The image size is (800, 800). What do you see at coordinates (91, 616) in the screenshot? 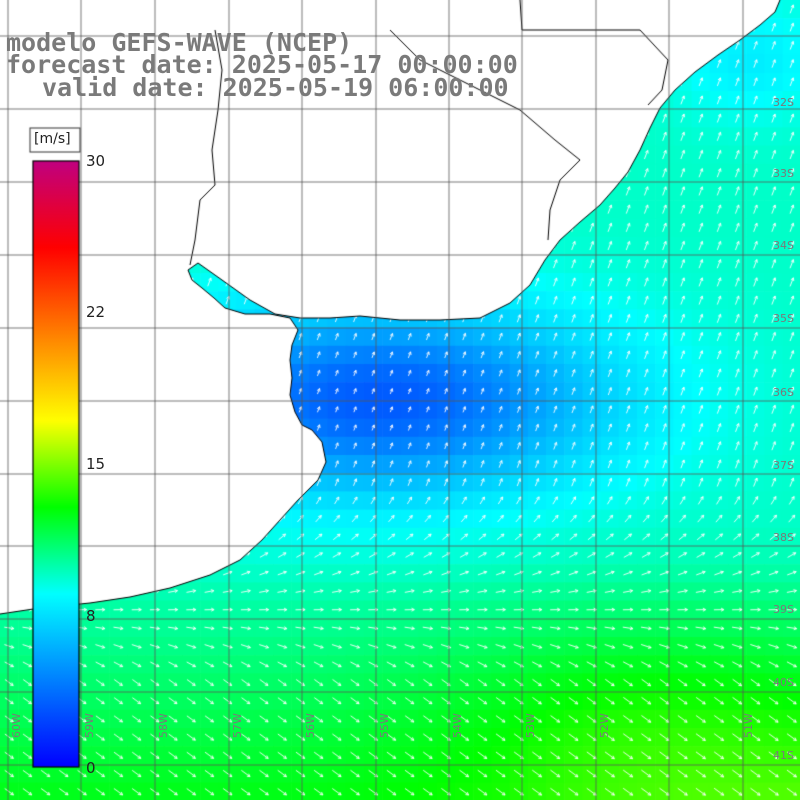
I see `colorbar-tick-8: 8` at bounding box center [91, 616].